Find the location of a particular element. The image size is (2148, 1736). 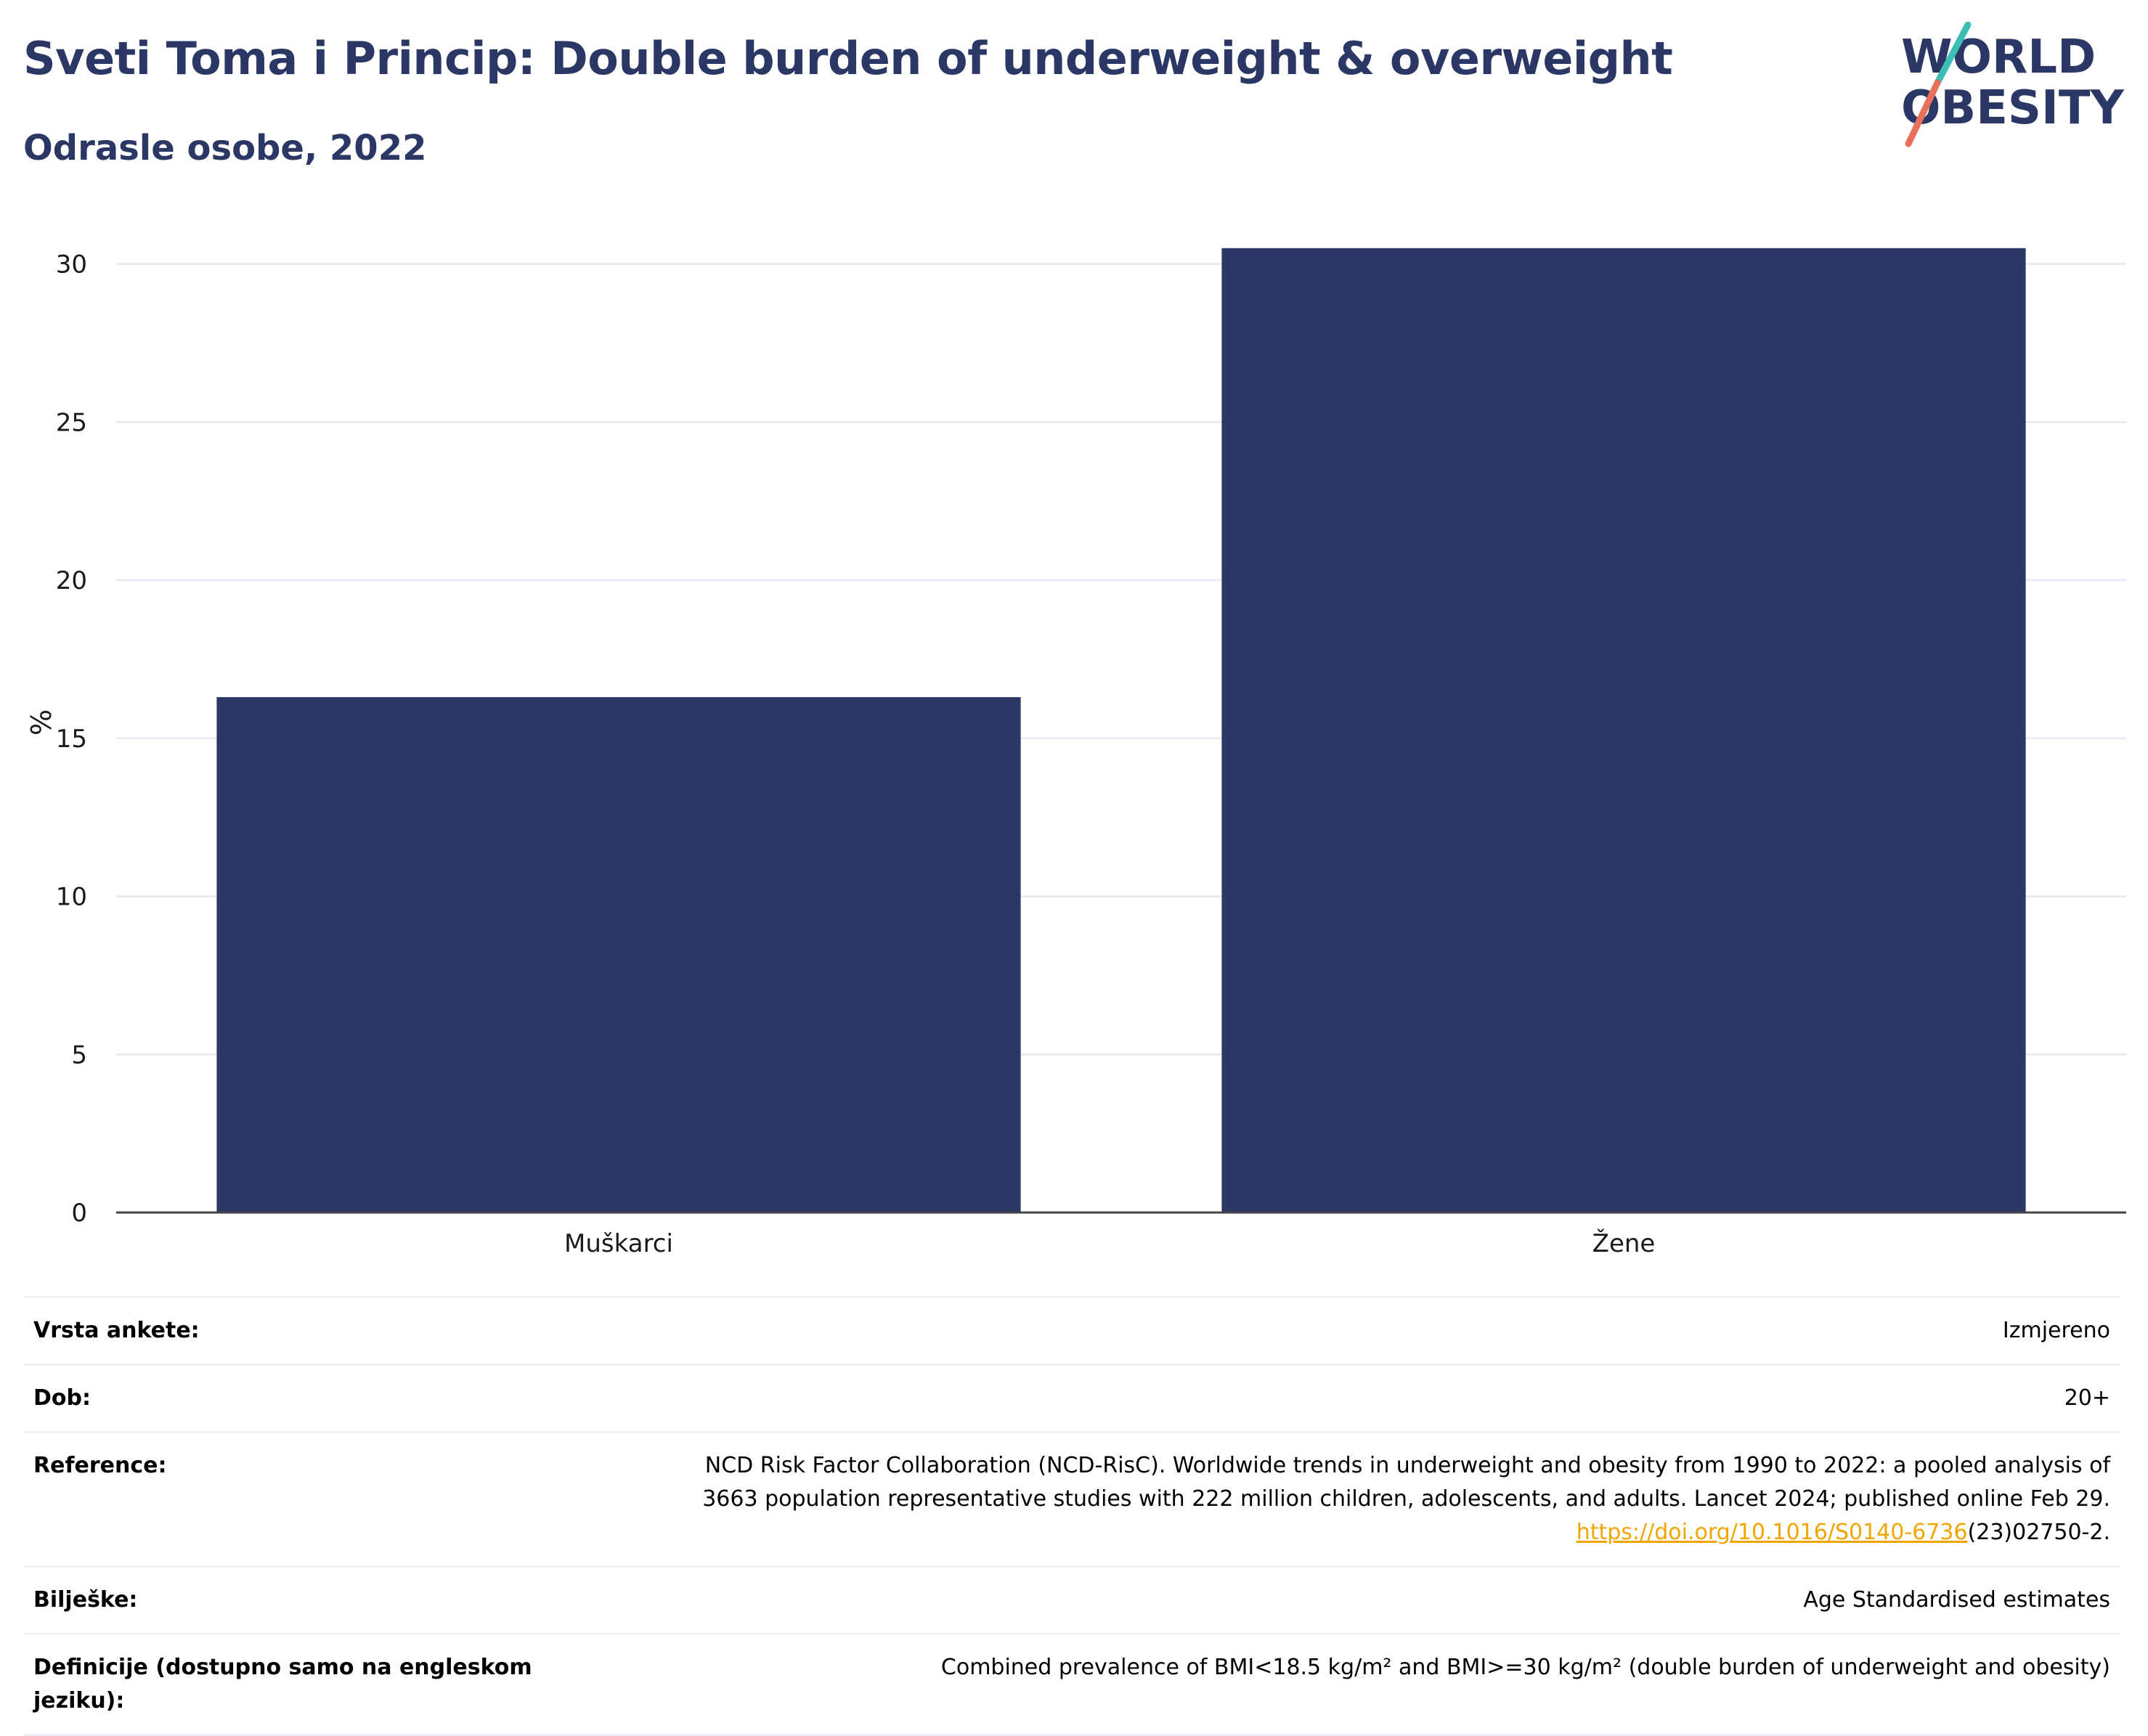

info-value: Izmjereno is located at coordinates (2056, 1330).